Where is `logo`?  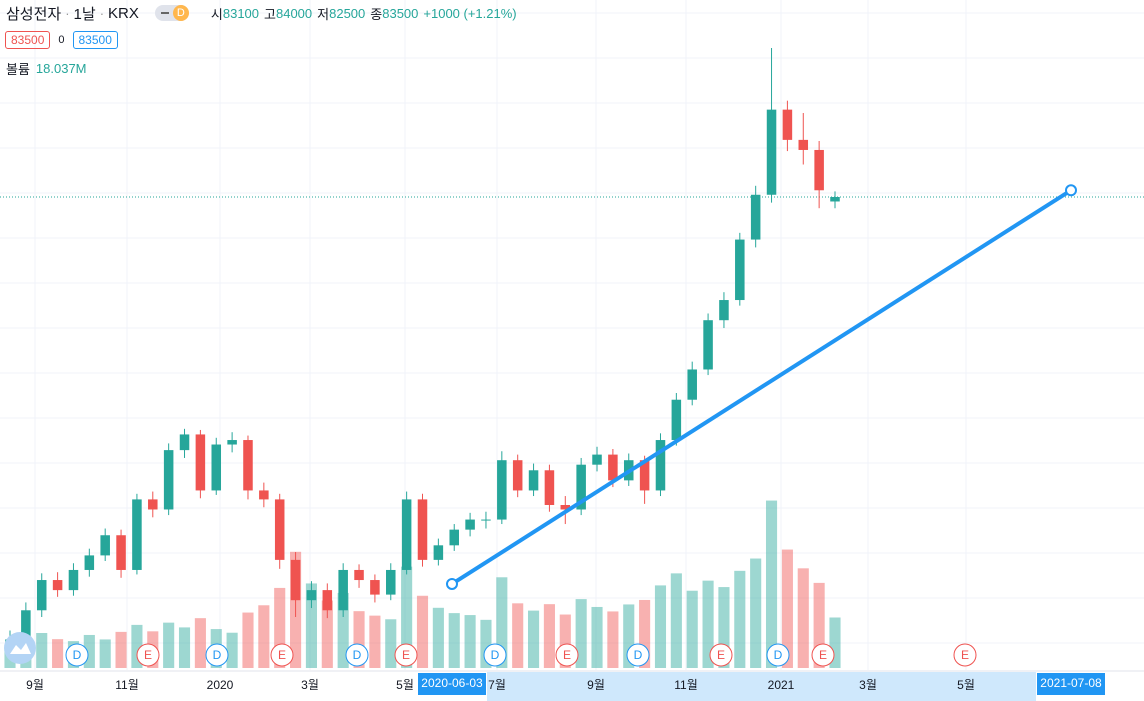 logo is located at coordinates (20, 648).